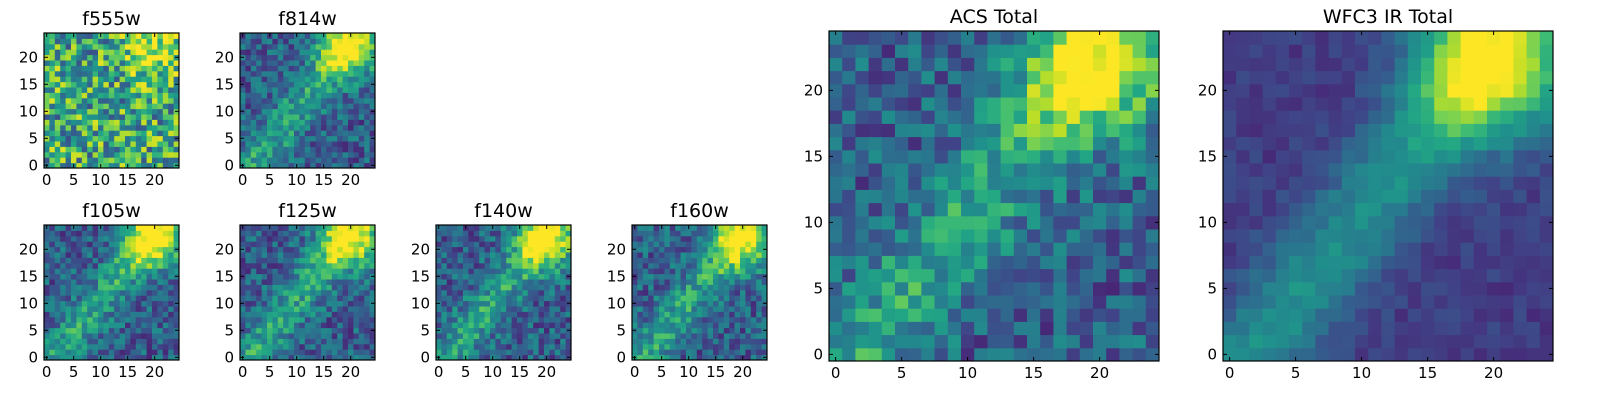  Describe the element at coordinates (229, 357) in the screenshot. I see `y-tick-label: 0` at that location.